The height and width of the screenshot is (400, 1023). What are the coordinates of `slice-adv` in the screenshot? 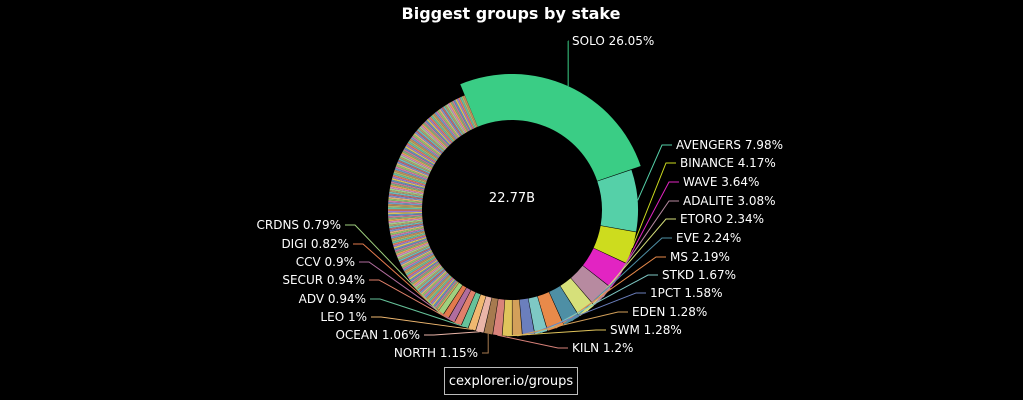 It's located at (471, 310).